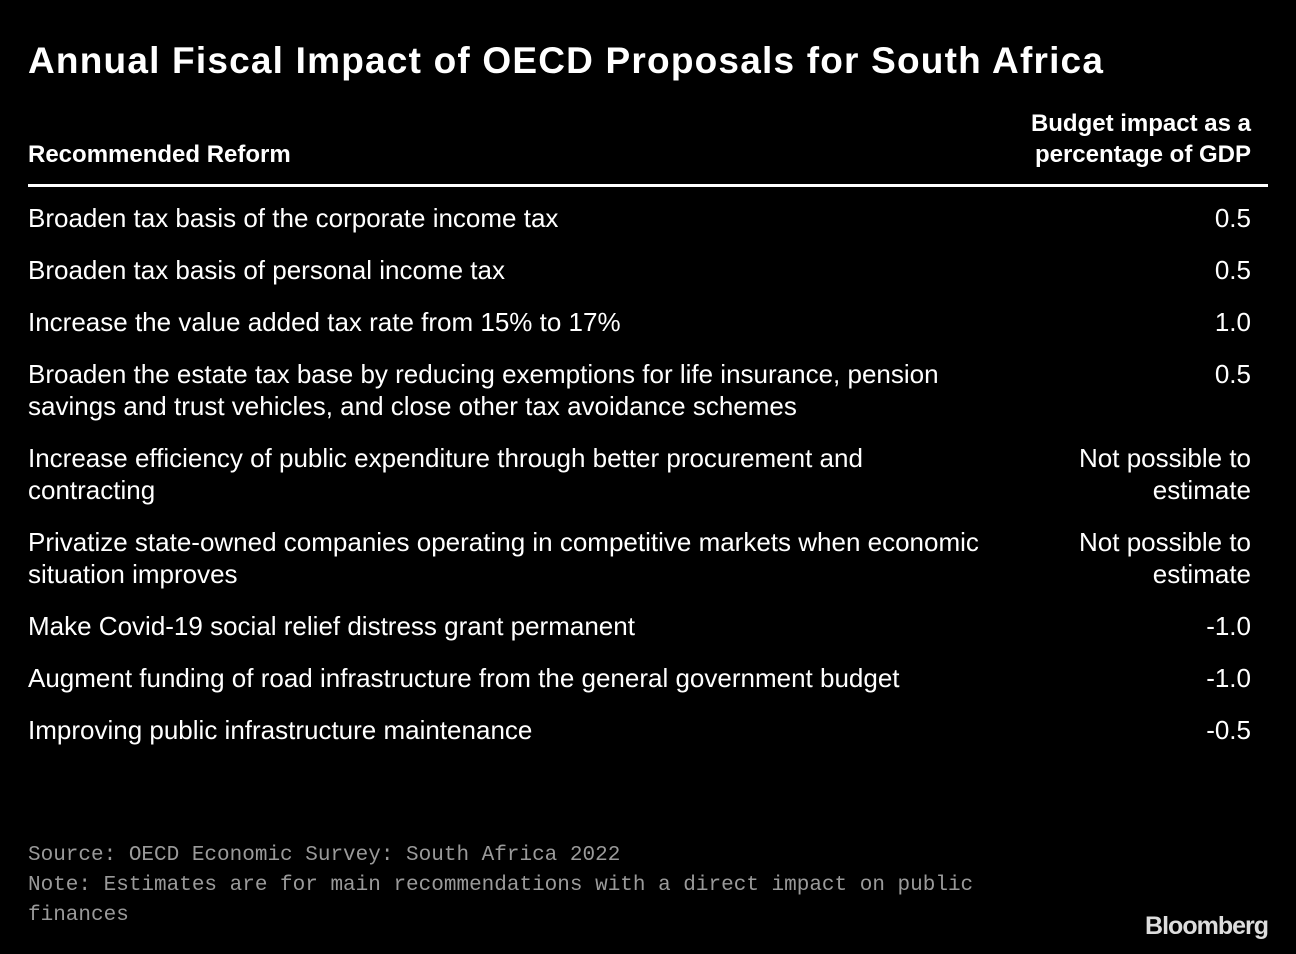 The height and width of the screenshot is (954, 1296). Describe the element at coordinates (1207, 926) in the screenshot. I see `bloomberg-logo: Bloomberg` at that location.